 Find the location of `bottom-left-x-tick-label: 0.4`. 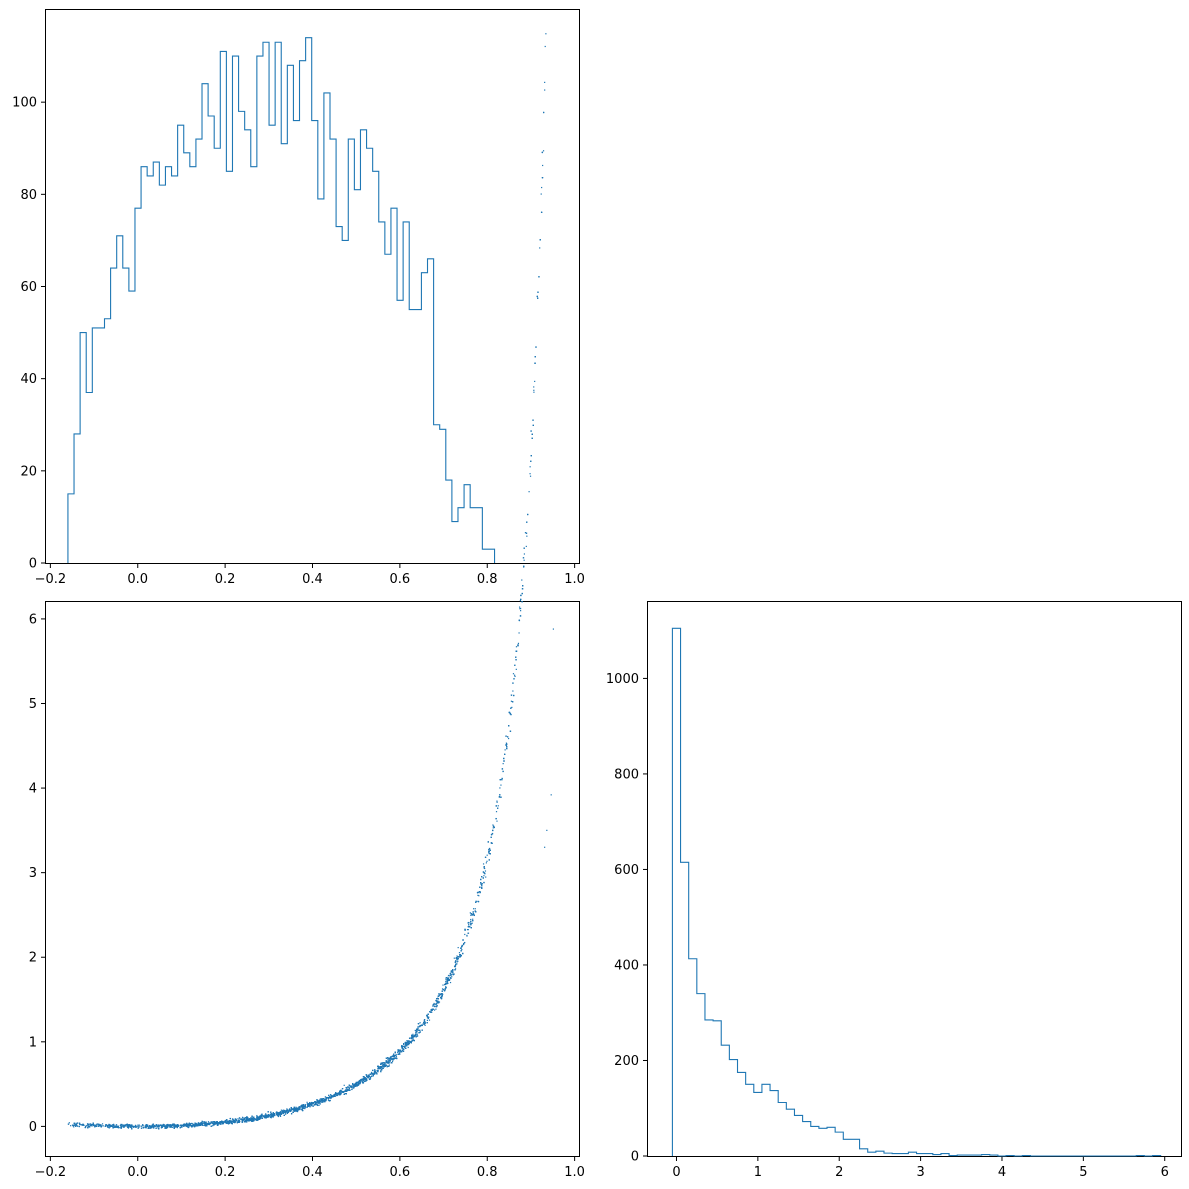

bottom-left-x-tick-label: 0.4 is located at coordinates (312, 1172).